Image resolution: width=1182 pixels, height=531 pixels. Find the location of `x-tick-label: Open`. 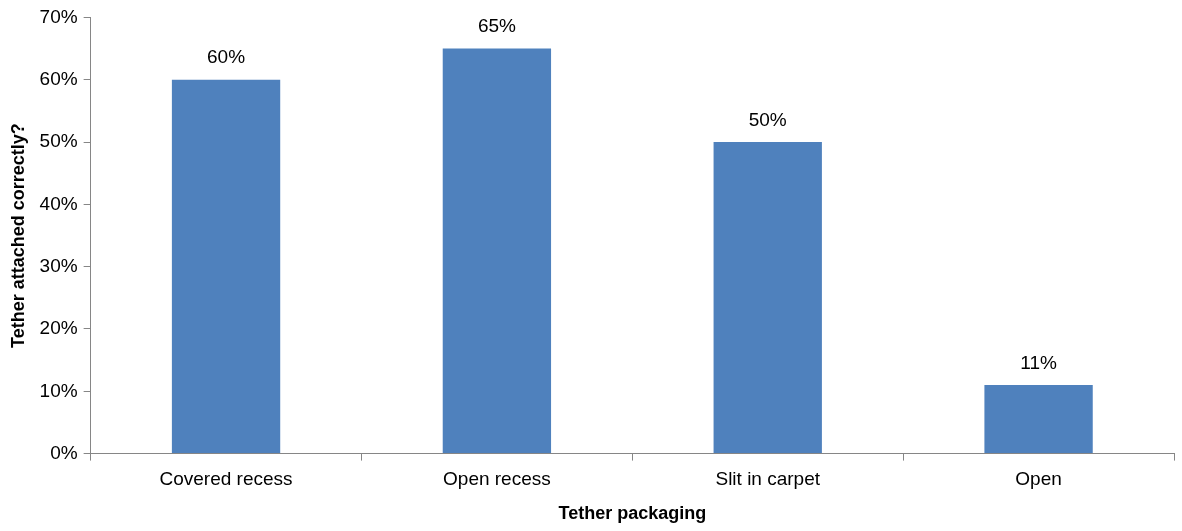

x-tick-label: Open is located at coordinates (1038, 479).